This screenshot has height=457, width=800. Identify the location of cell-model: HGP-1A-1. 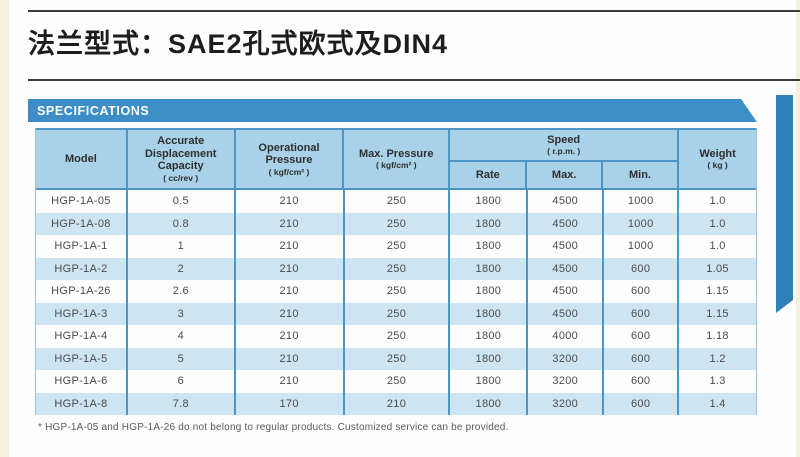
(82, 246).